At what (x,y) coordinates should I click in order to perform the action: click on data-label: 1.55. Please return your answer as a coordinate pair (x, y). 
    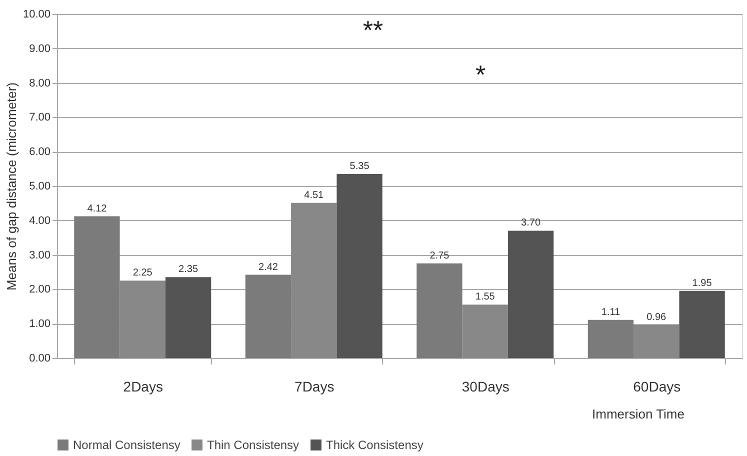
    Looking at the image, I should click on (485, 297).